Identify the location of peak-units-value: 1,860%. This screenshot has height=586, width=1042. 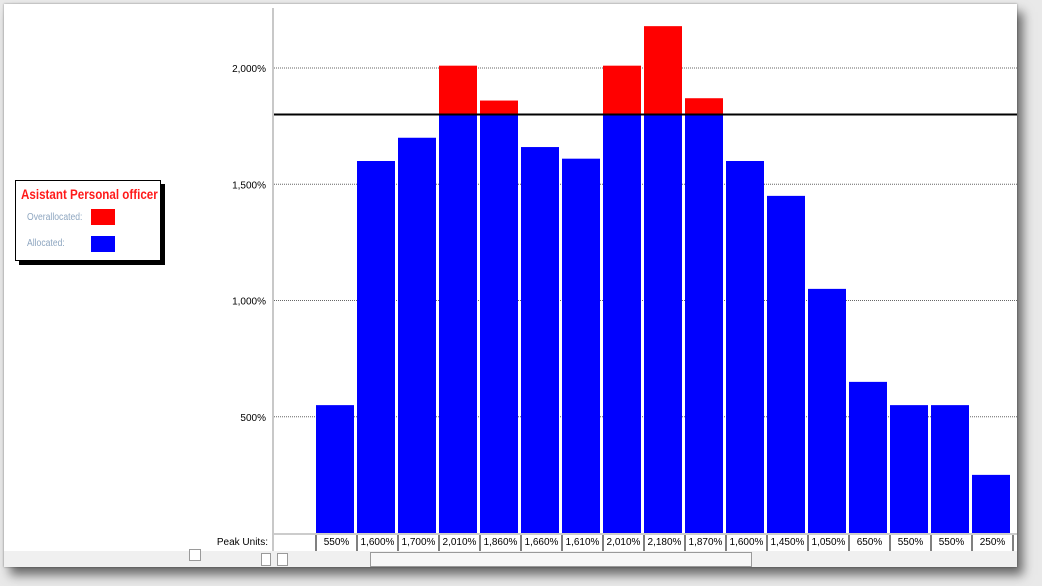
(501, 542).